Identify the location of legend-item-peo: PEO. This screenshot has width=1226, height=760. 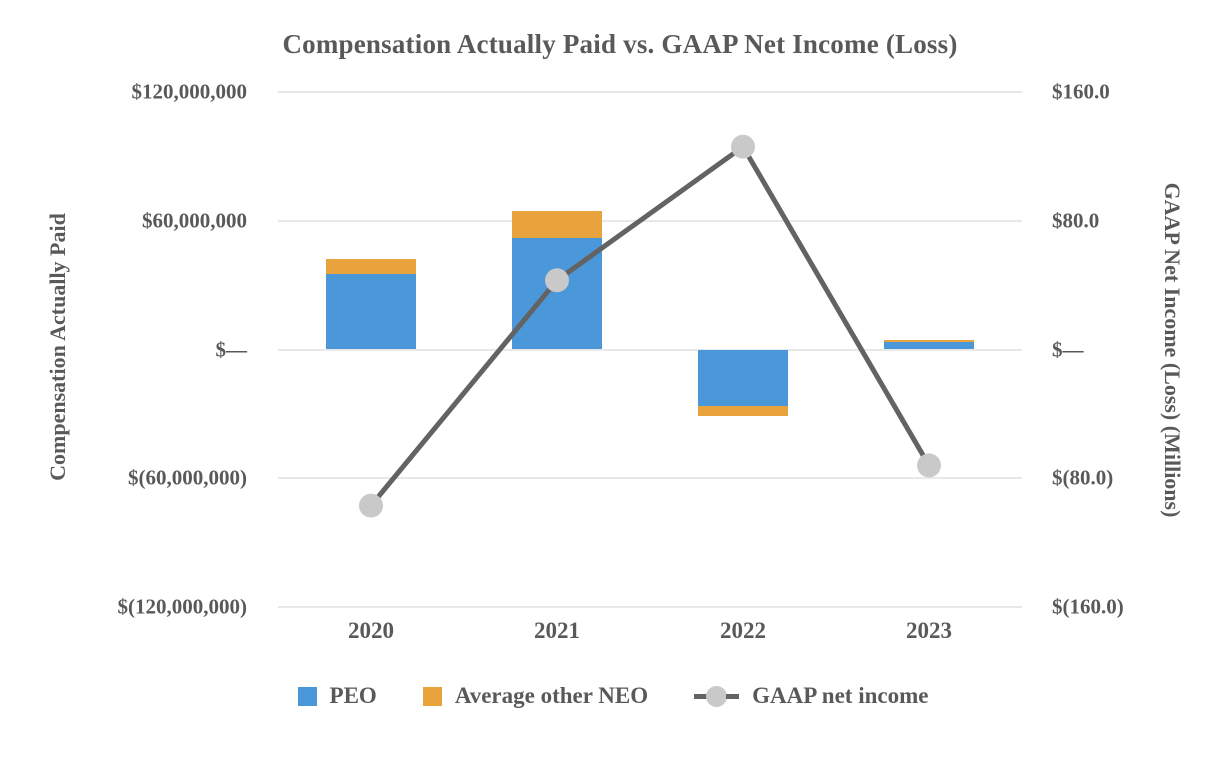
(337, 696).